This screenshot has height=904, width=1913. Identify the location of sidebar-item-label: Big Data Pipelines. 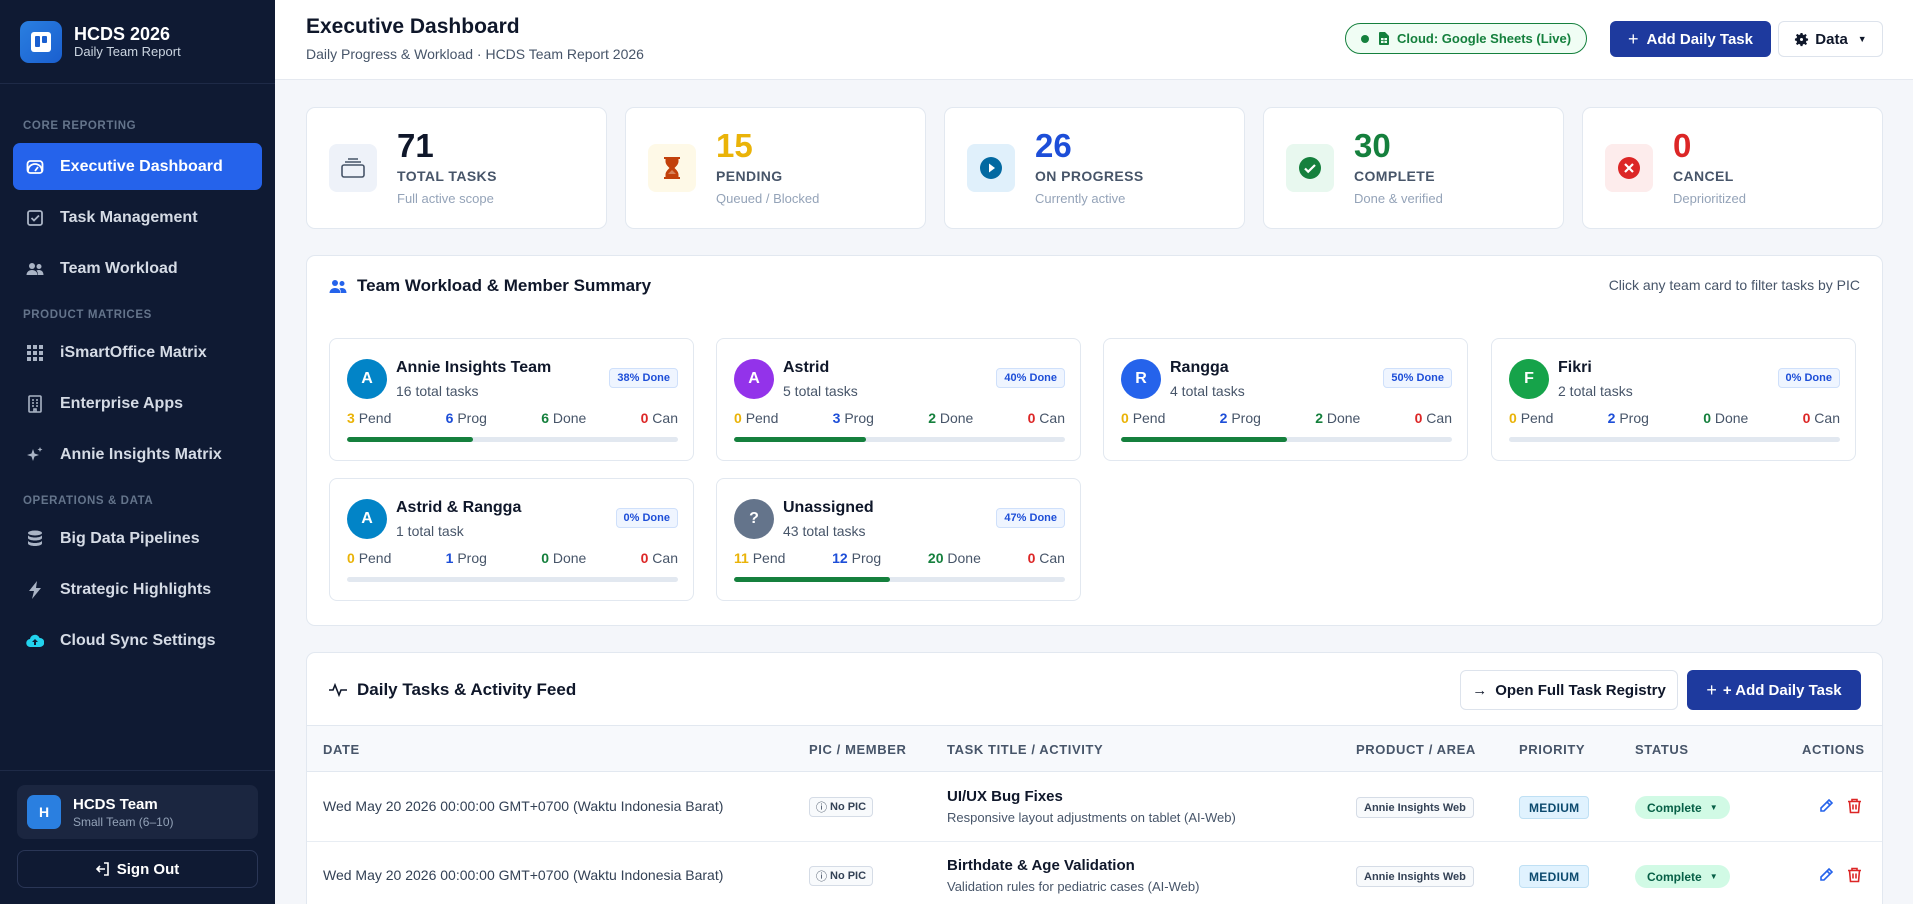
(130, 538).